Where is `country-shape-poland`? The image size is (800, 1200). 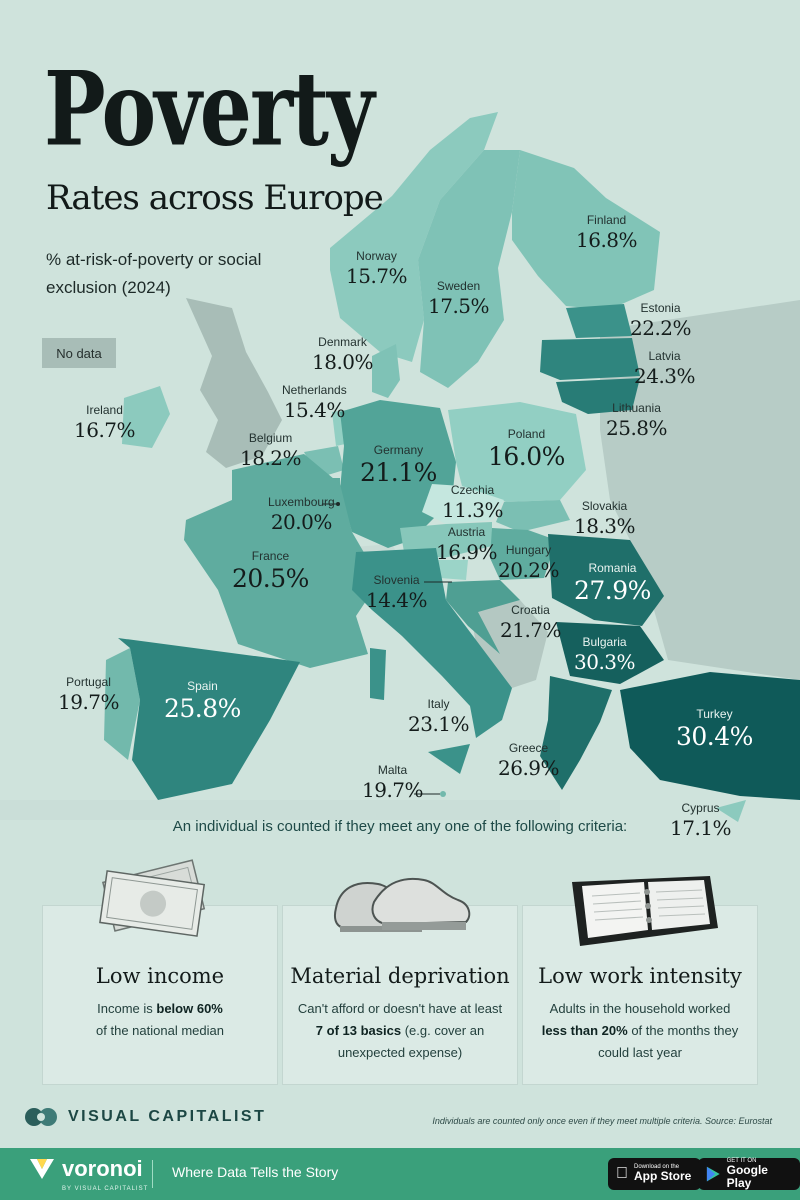 country-shape-poland is located at coordinates (517, 452).